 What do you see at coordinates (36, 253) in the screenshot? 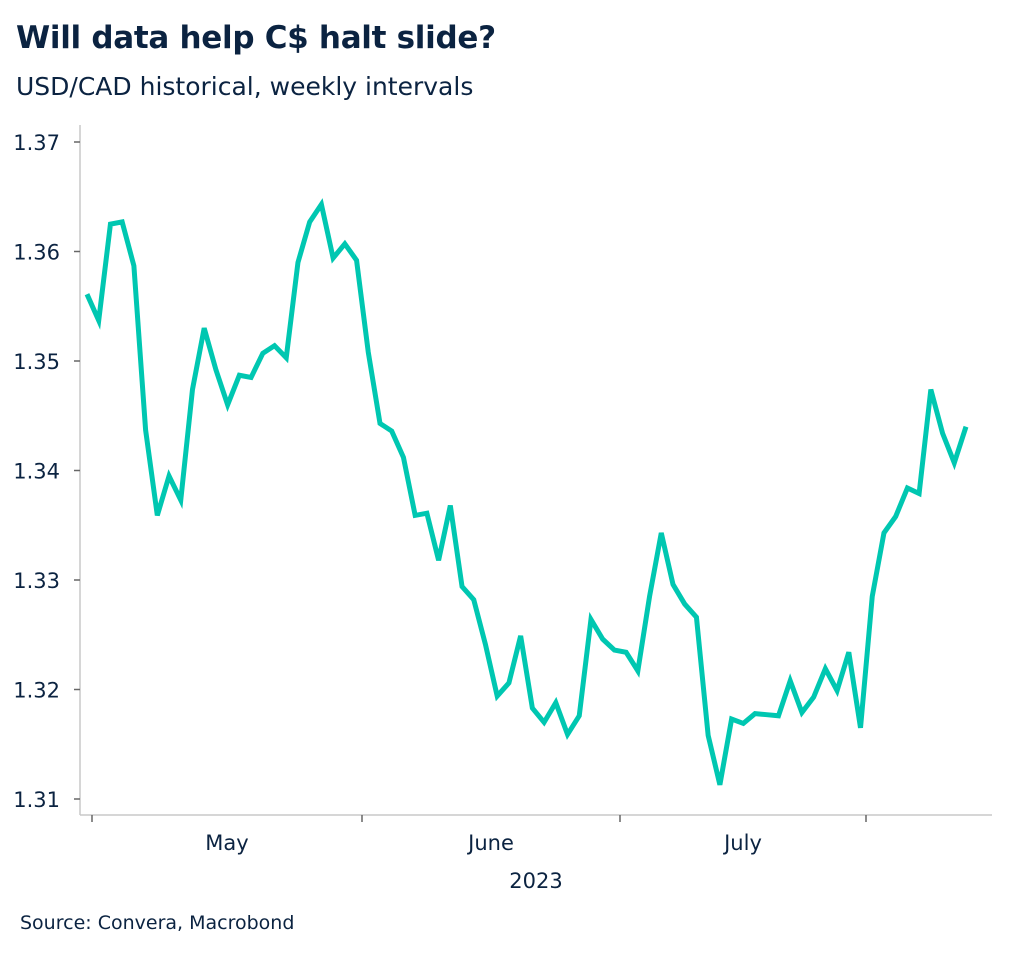
I see `y-tick-label: 1.36` at bounding box center [36, 253].